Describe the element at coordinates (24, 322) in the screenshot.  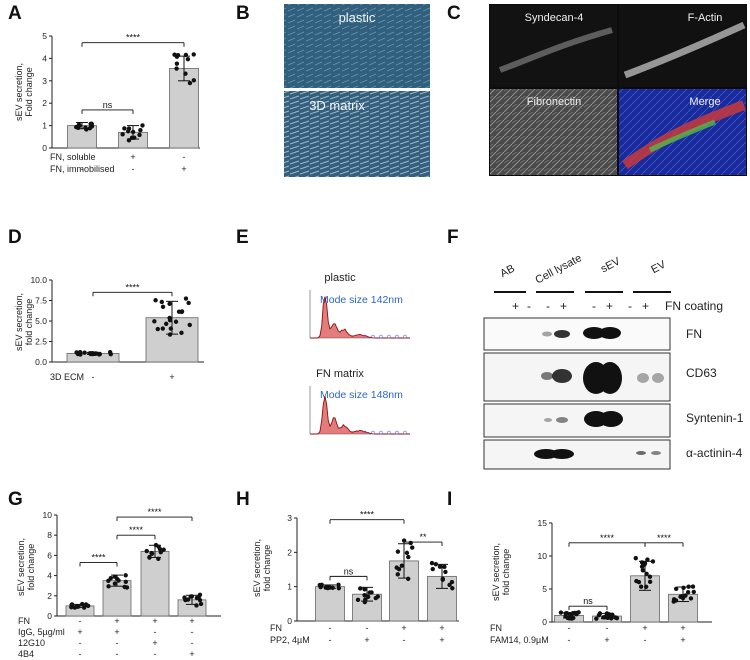
I see `y-axis-label: sEV secretion,fold change` at that location.